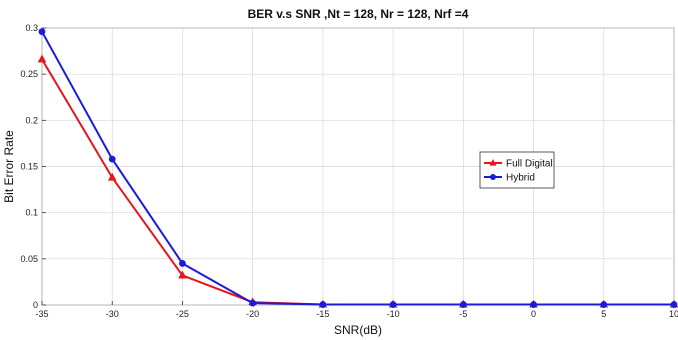 Image resolution: width=678 pixels, height=340 pixels. I want to click on y-tick-label: 0.2, so click(31, 120).